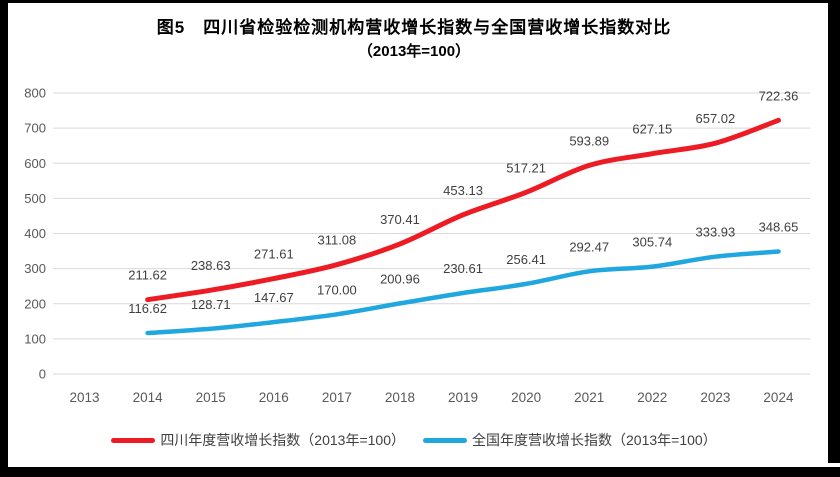 This screenshot has height=477, width=840. What do you see at coordinates (274, 297) in the screenshot?
I see `data-label-national: 147.67` at bounding box center [274, 297].